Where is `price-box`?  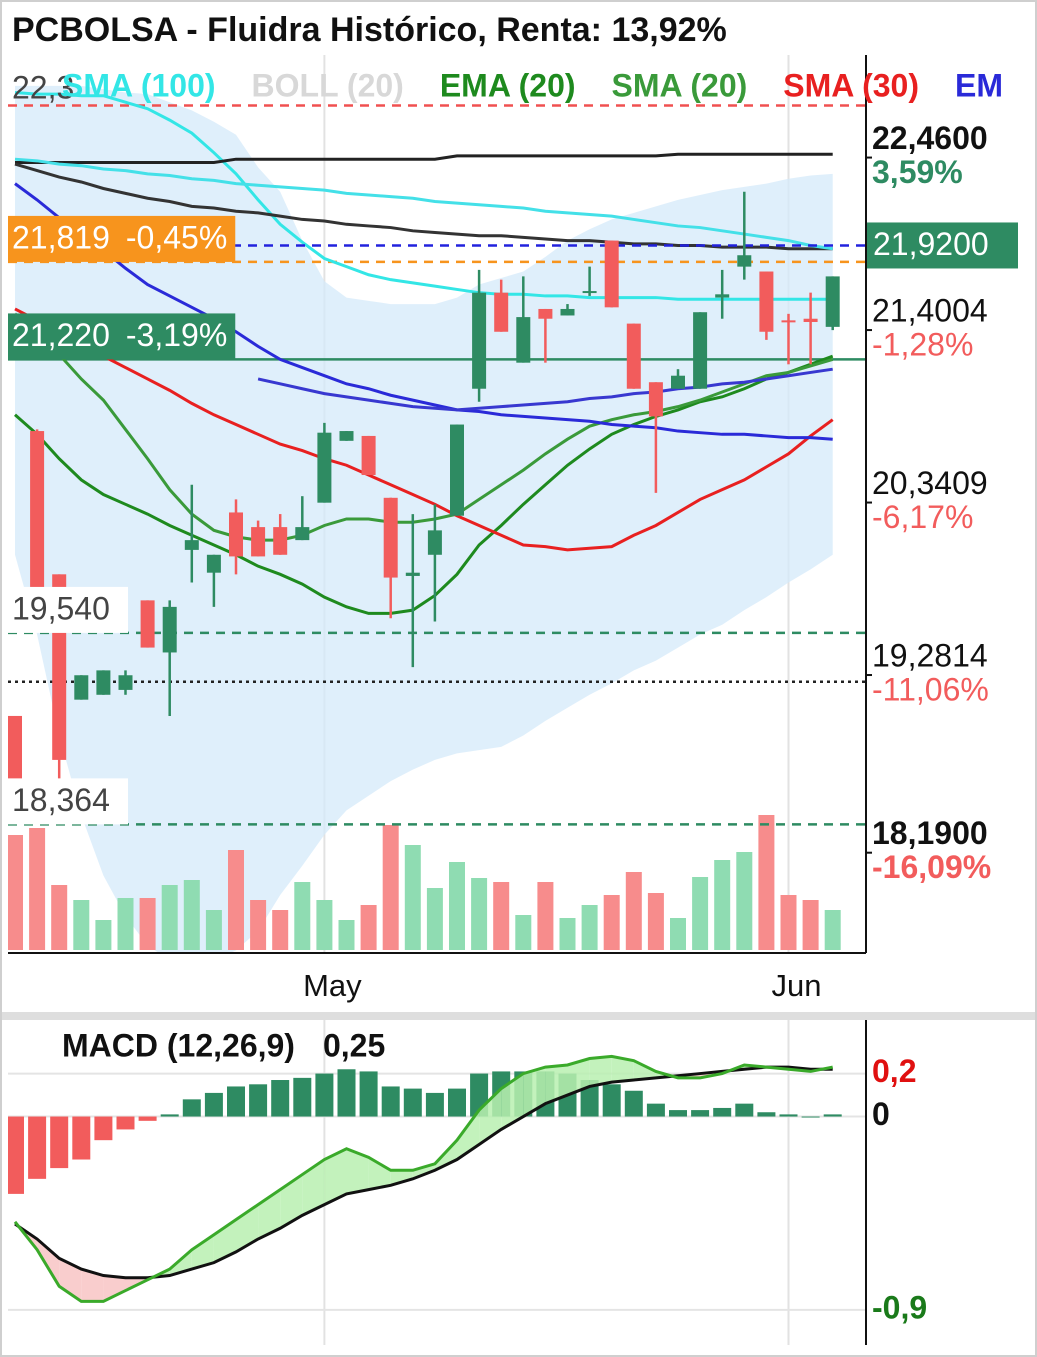 price-box is located at coordinates (942, 245).